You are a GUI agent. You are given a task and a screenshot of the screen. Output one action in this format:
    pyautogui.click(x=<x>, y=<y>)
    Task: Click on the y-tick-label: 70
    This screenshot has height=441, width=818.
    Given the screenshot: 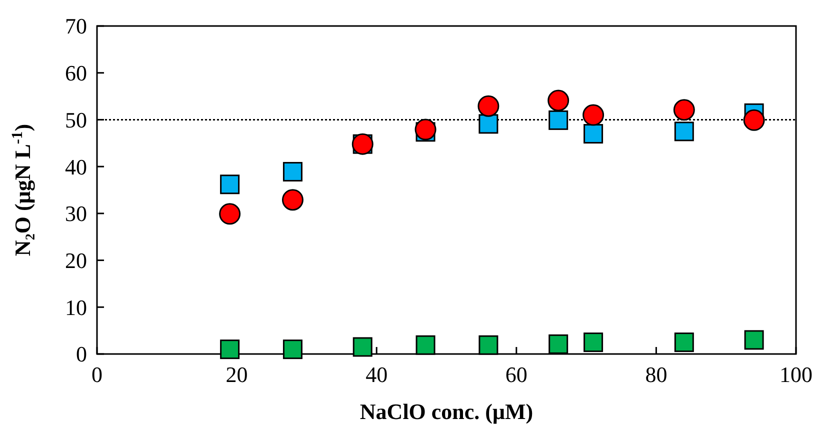 What is the action you would take?
    pyautogui.click(x=76, y=26)
    